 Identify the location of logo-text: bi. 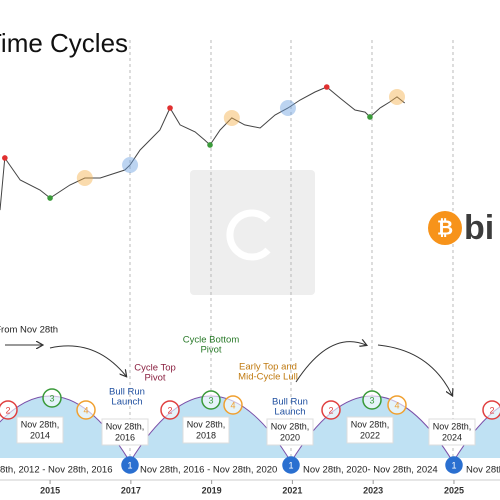
(479, 228).